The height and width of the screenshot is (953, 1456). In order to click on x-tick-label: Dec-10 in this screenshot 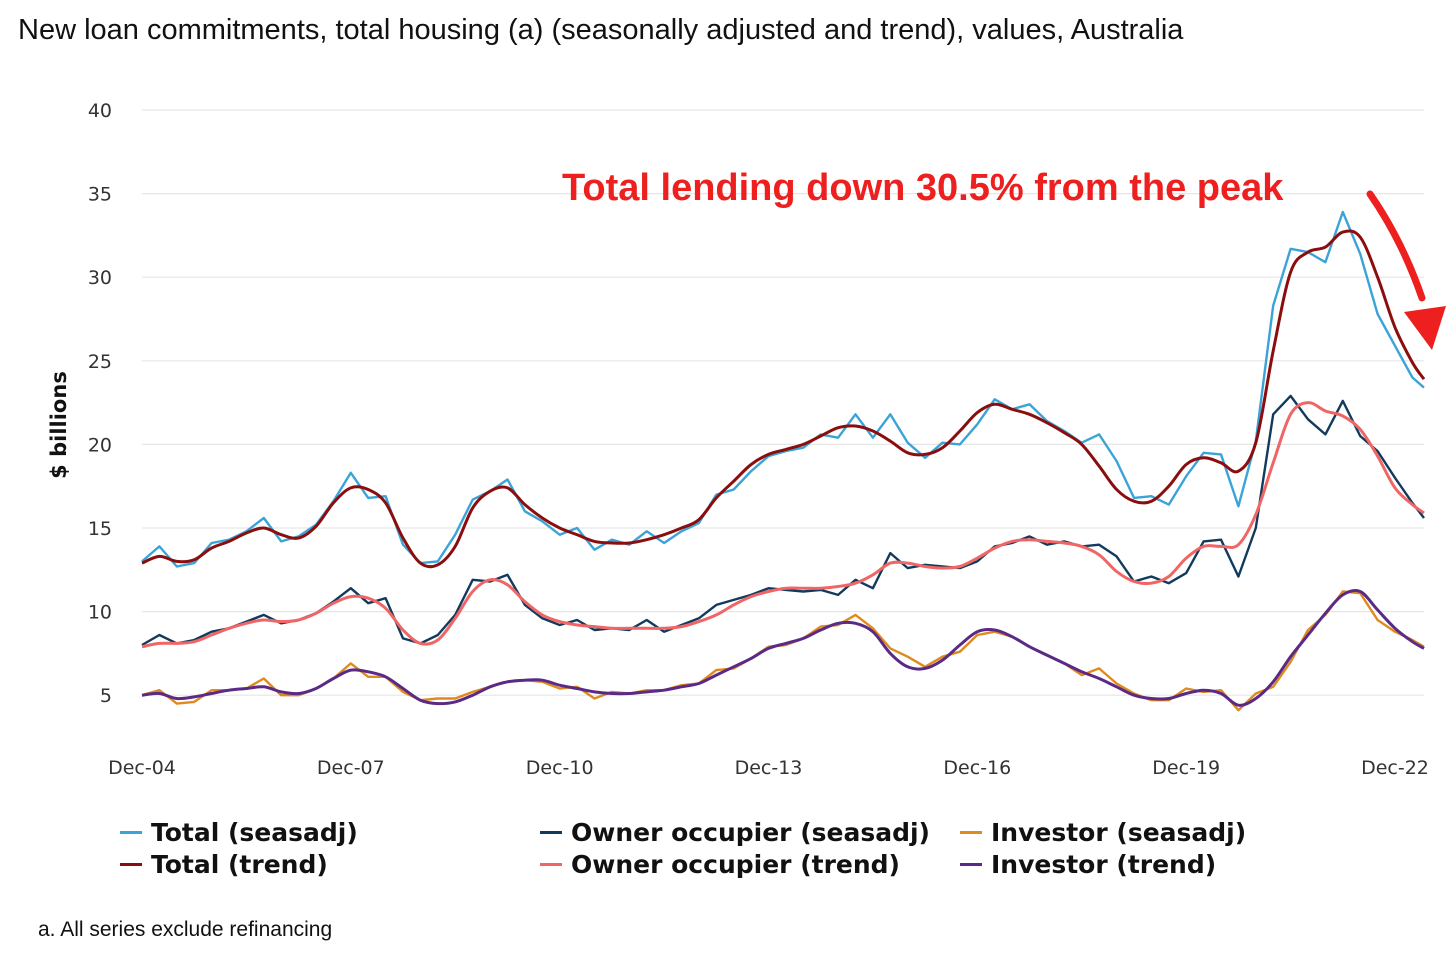, I will do `click(560, 768)`.